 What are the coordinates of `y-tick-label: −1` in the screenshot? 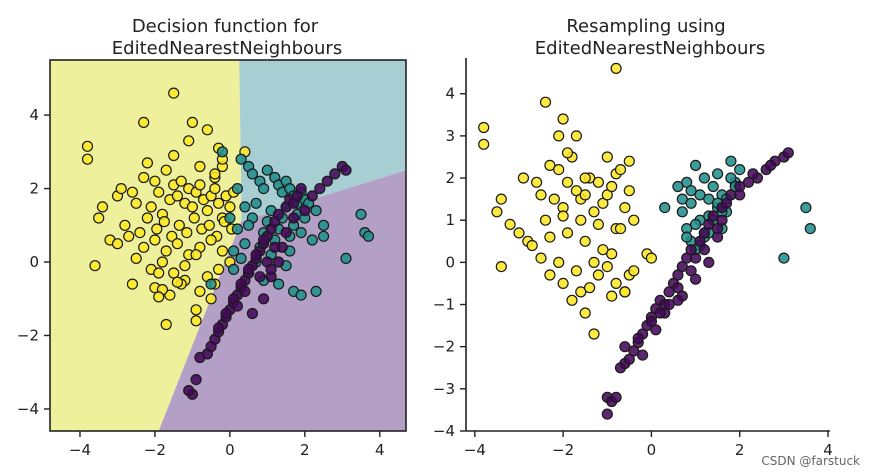 It's located at (444, 305).